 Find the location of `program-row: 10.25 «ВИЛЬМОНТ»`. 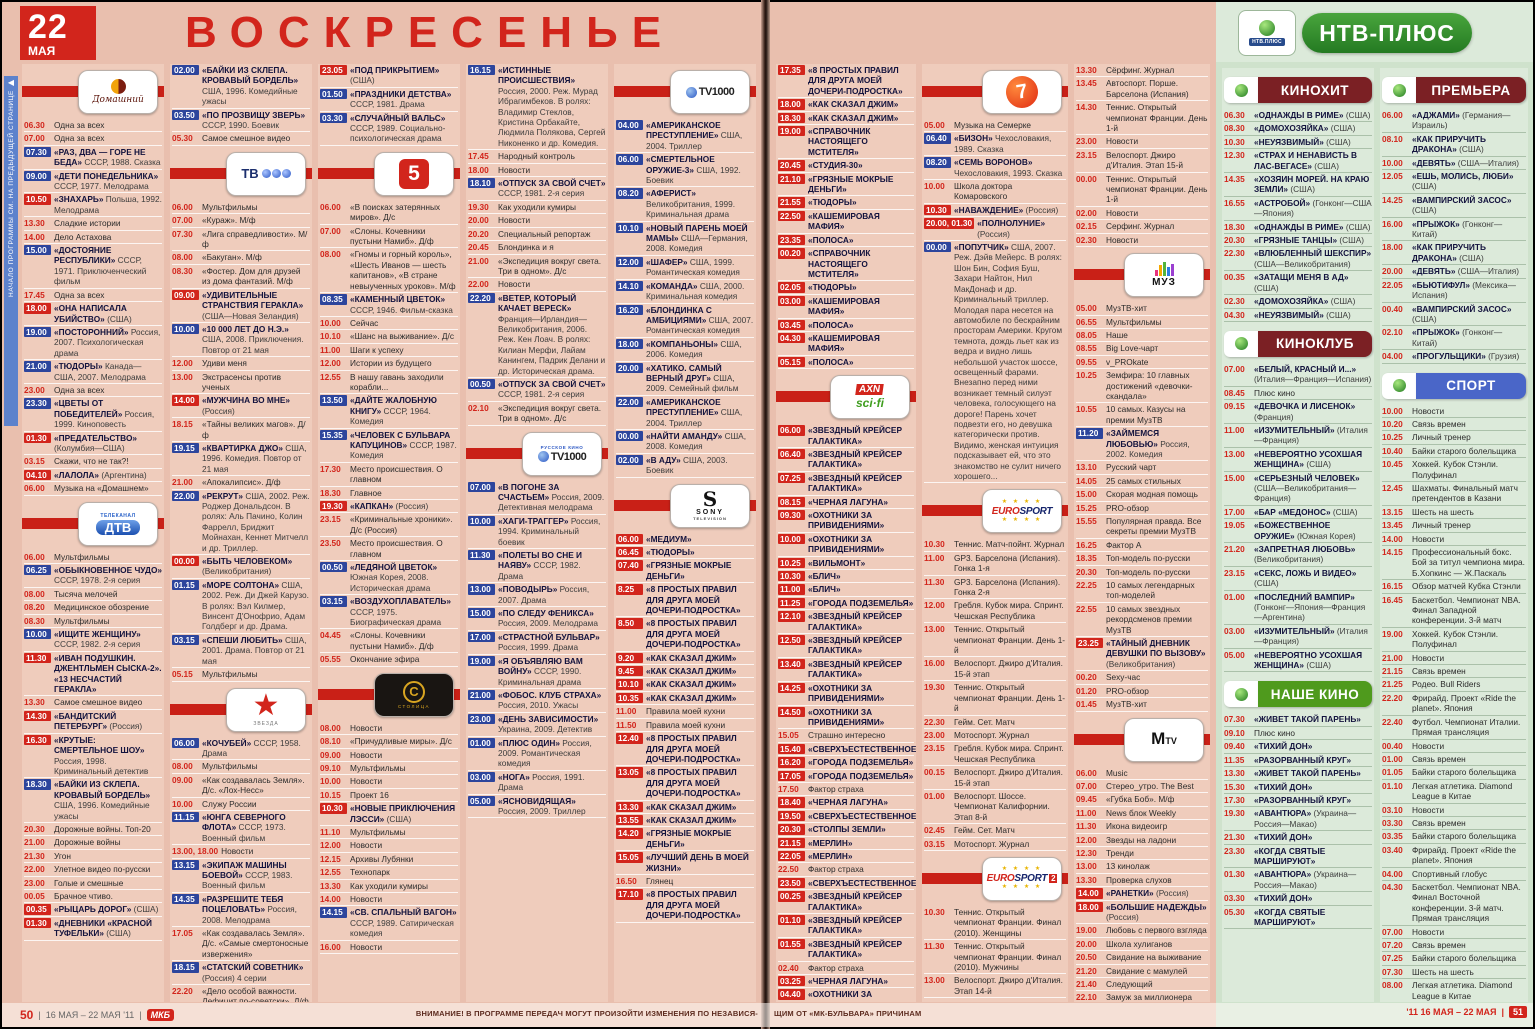

program-row: 10.25 «ВИЛЬМОНТ» is located at coordinates (846, 564).